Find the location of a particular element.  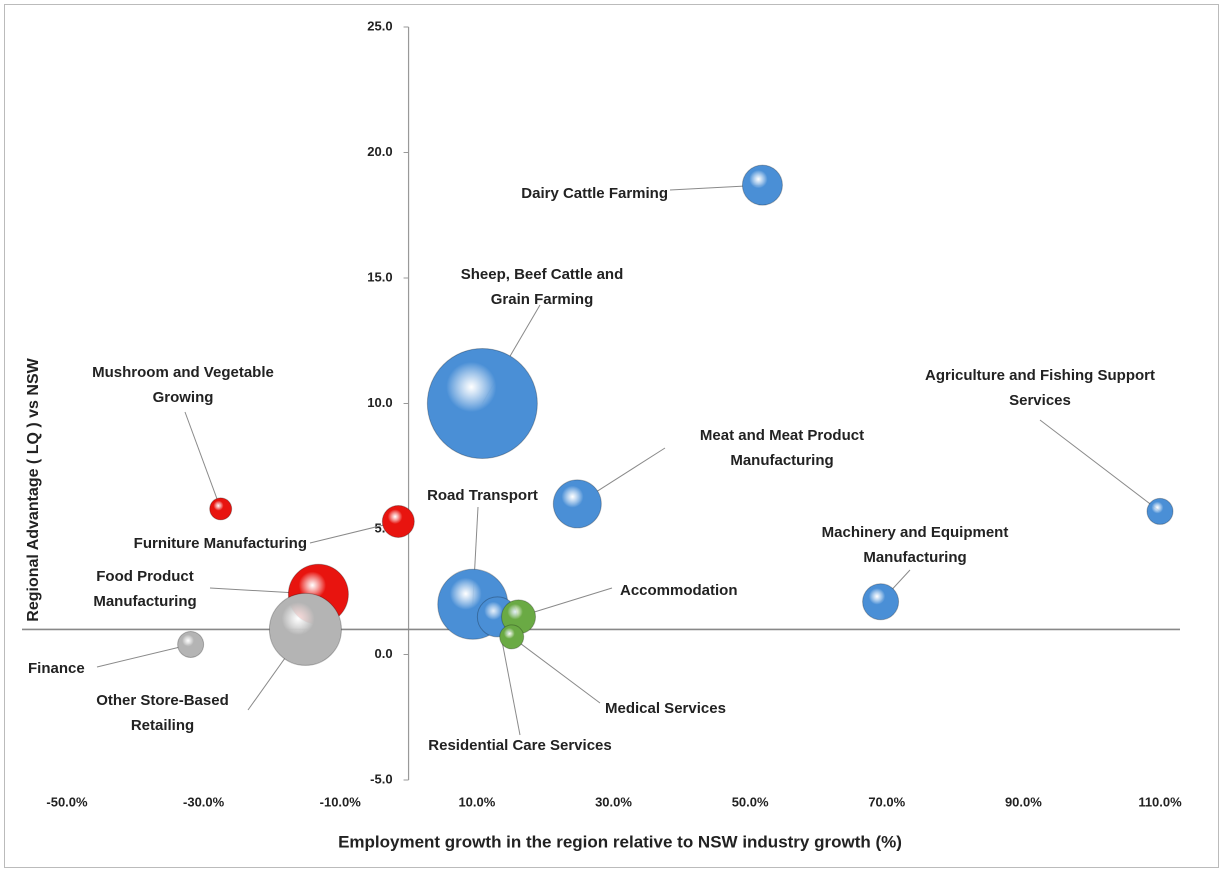

x-tick-label: -30.0% is located at coordinates (204, 801).